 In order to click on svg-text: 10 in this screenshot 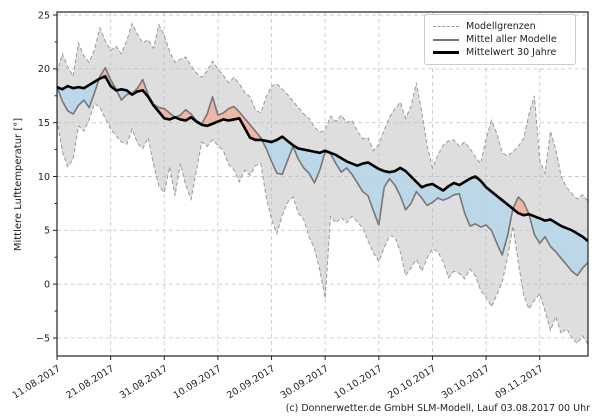, I will do `click(44, 177)`.